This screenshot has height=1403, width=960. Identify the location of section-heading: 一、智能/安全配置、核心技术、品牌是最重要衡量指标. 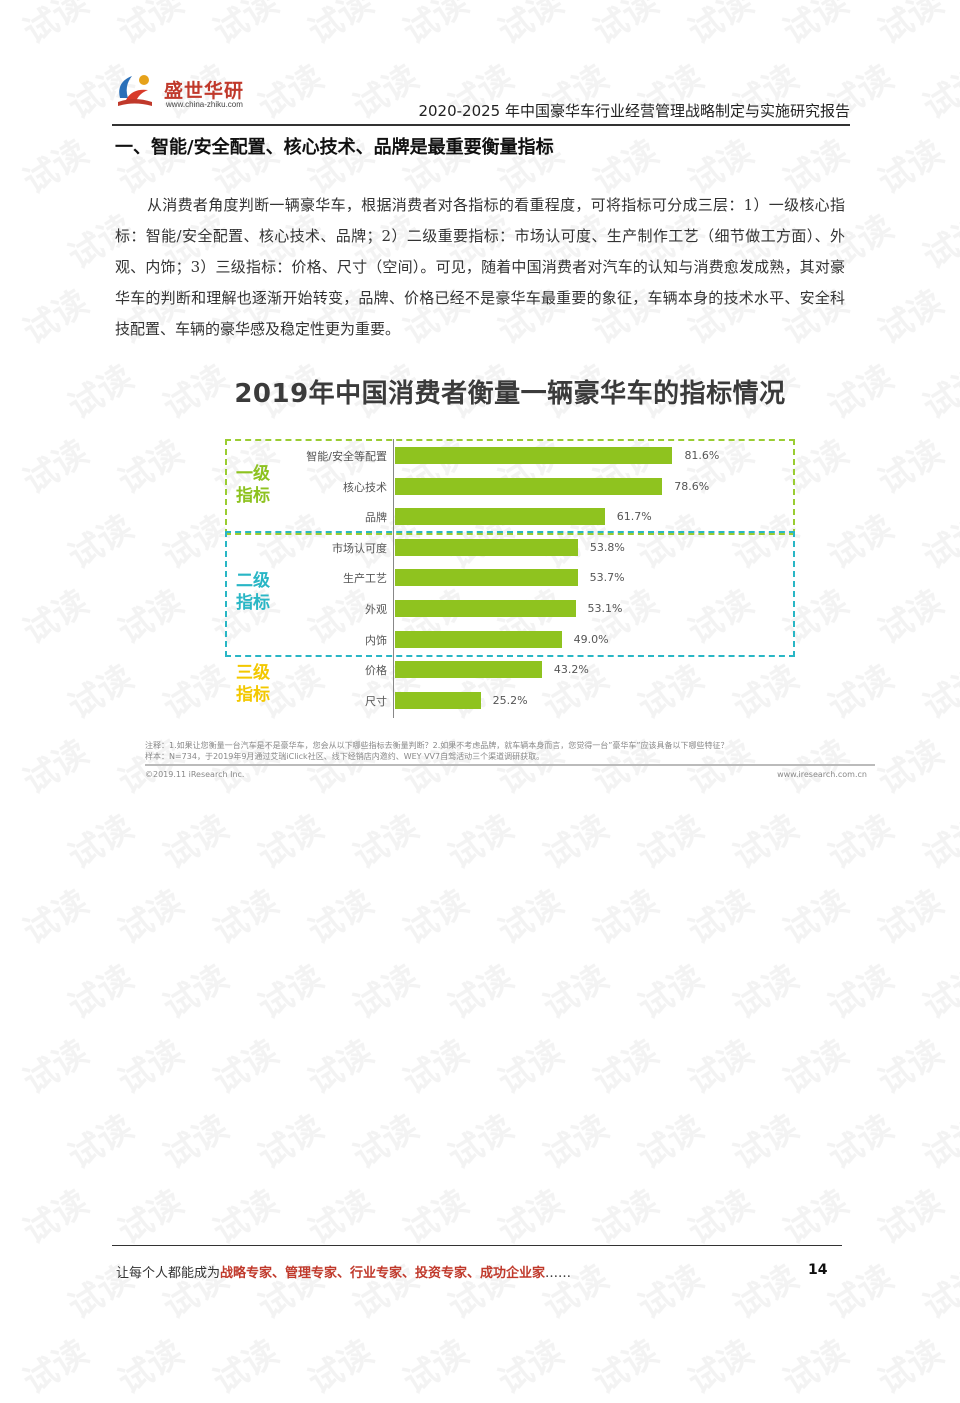
(334, 147).